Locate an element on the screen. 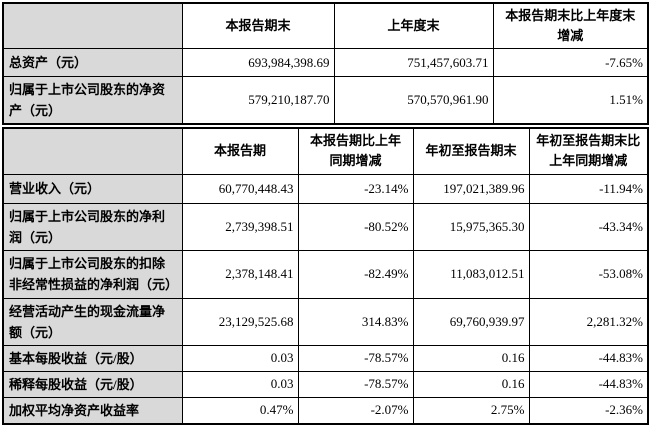 Image resolution: width=649 pixels, height=425 pixels. row-label-net-profit-excl-nonrecurring: 归属于上市公司股东的扣除非经常性损益的净利润（元） is located at coordinates (92, 274).